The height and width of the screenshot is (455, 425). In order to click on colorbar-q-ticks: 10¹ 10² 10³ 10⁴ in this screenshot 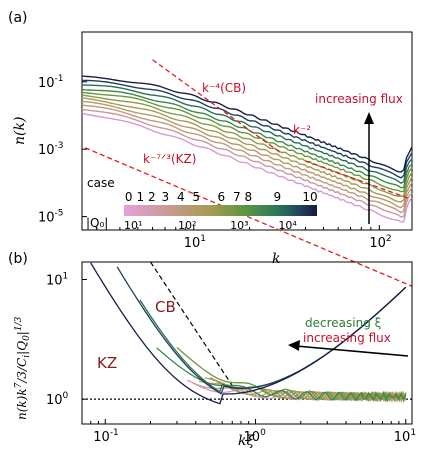, I will do `click(210, 225)`.